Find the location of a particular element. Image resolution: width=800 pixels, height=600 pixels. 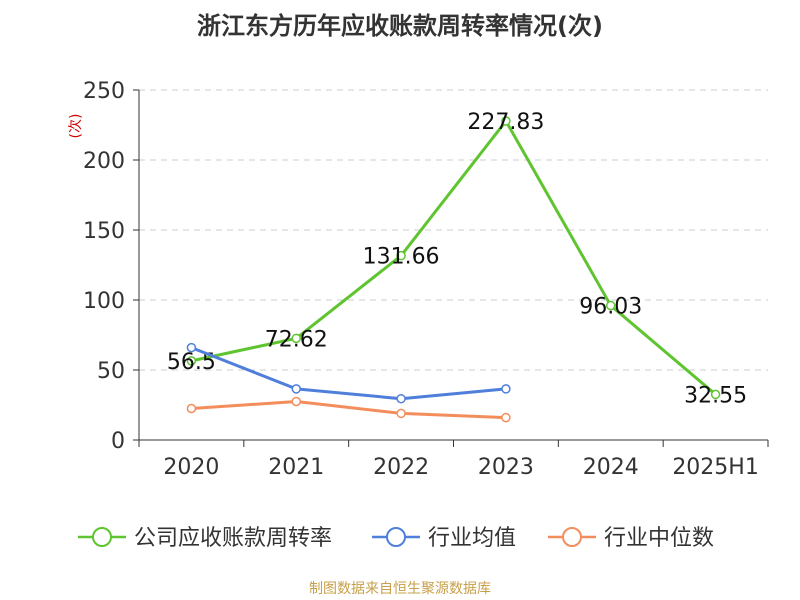

y-tick-label: 150 is located at coordinates (104, 231).